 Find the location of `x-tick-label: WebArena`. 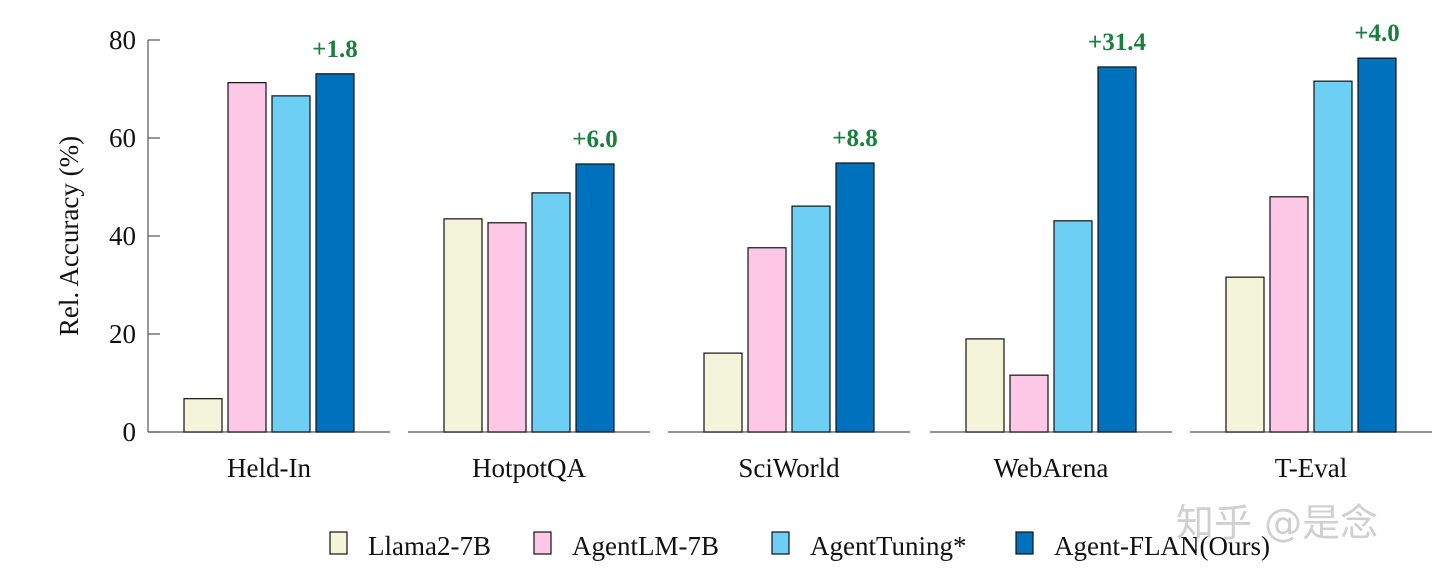

x-tick-label: WebArena is located at coordinates (1051, 468).